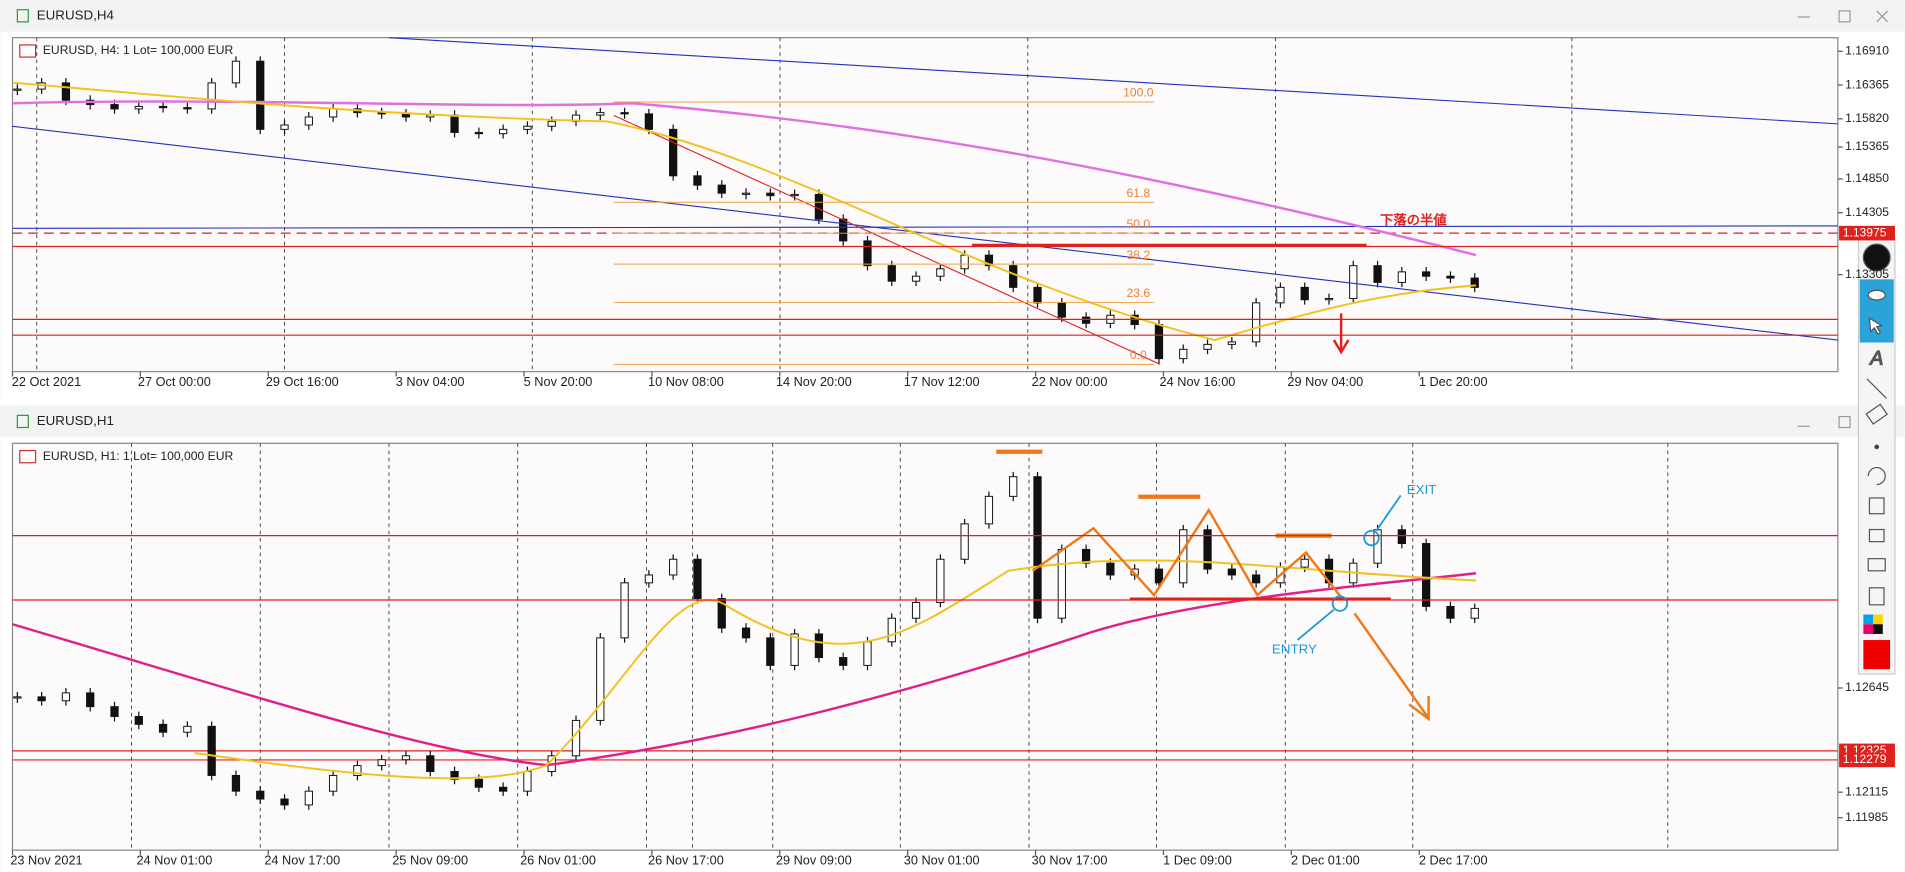 The height and width of the screenshot is (872, 1905). I want to click on time-label: 27 Oct 00:00, so click(174, 381).